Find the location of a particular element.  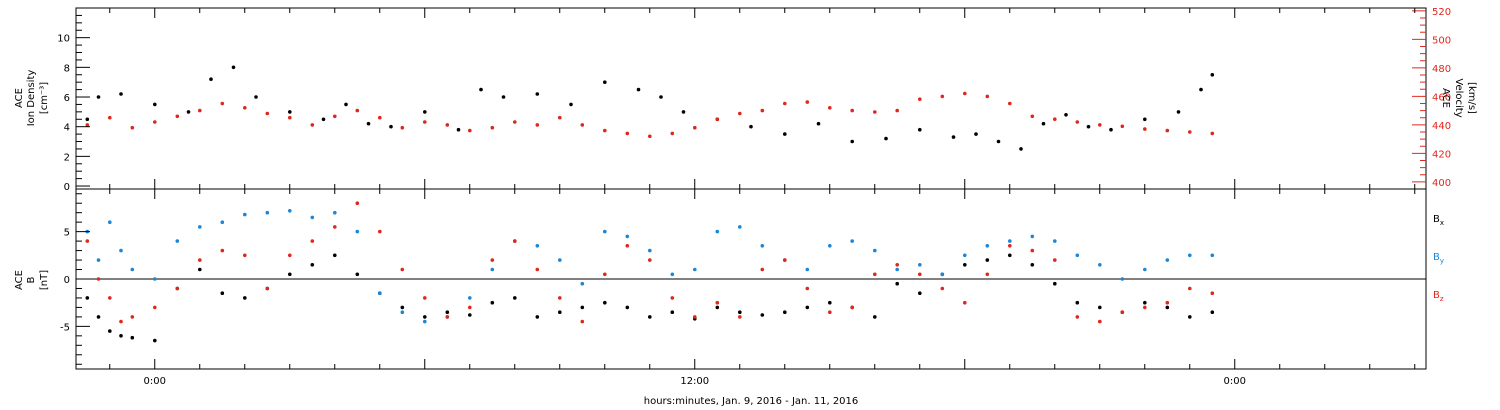

x-tick-label: 12:00 is located at coordinates (694, 381).